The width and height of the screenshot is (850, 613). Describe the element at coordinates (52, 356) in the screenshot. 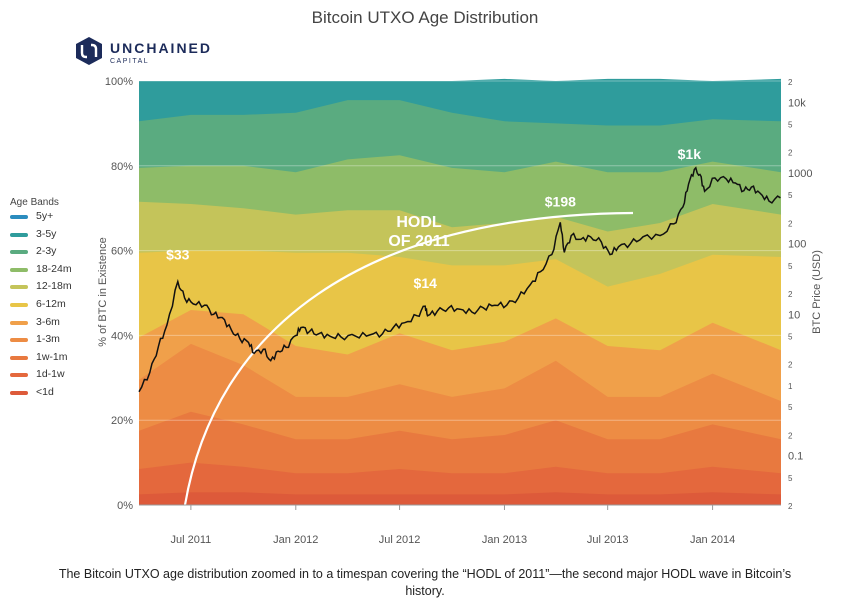

I see `legend-label: 1w-1m` at that location.